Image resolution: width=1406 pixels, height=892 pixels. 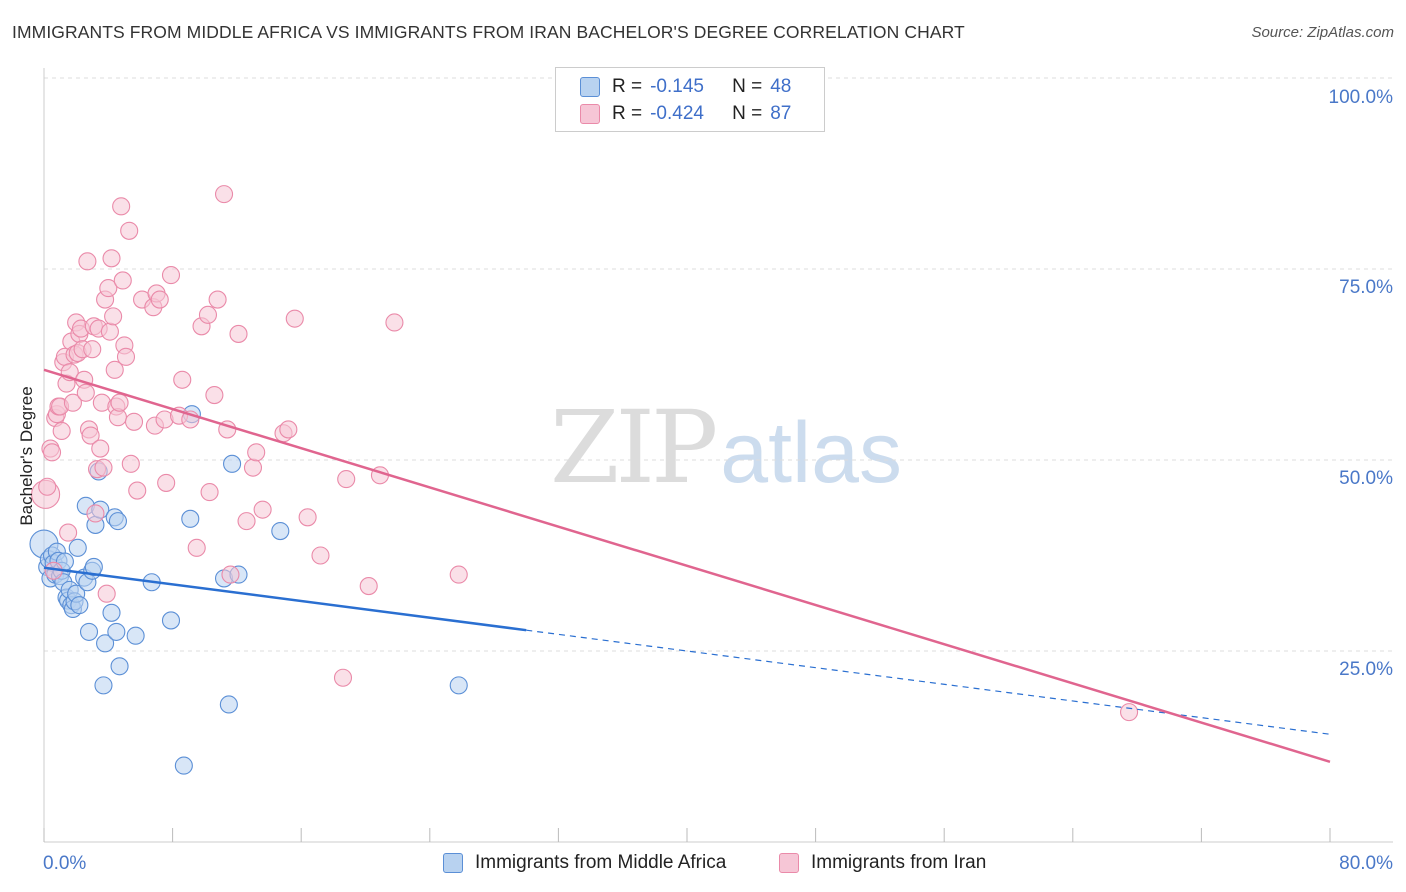 What do you see at coordinates (677, 113) in the screenshot?
I see `r-value: -0.424` at bounding box center [677, 113].